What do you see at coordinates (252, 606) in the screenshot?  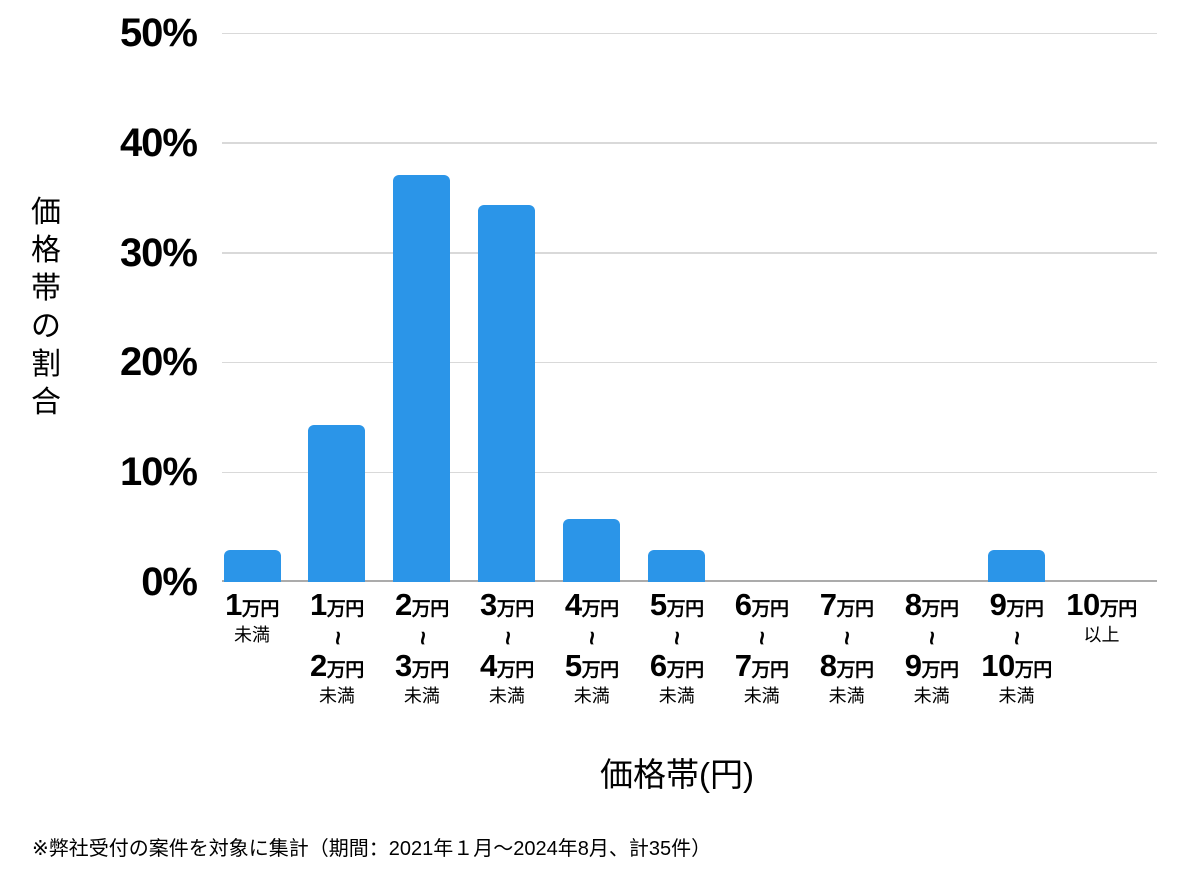 I see `x-label-from: 1万円` at bounding box center [252, 606].